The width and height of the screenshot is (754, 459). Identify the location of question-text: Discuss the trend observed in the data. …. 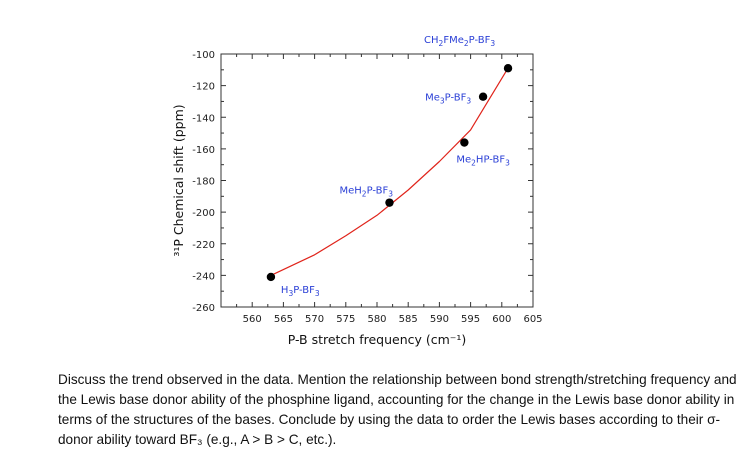
(397, 409).